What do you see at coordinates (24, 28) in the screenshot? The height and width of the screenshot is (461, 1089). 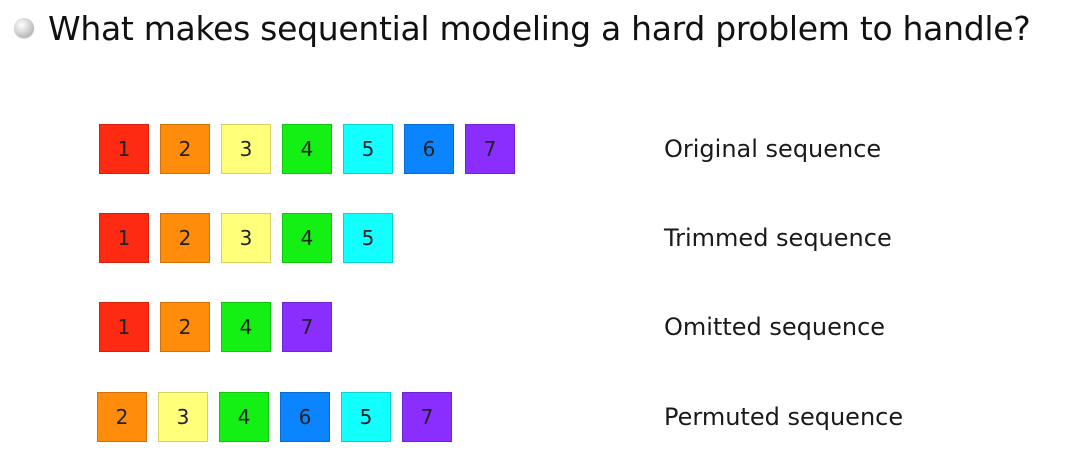 I see `bullet-icon` at bounding box center [24, 28].